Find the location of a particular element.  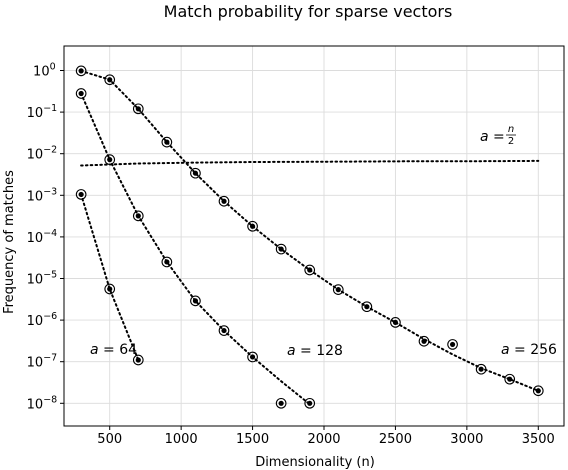

series-label-half-n-den: 2 is located at coordinates (511, 141).